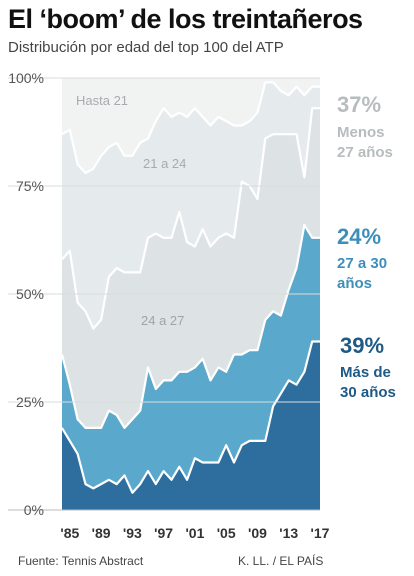  I want to click on mid-label-line1: 27 a 30, so click(362, 263).